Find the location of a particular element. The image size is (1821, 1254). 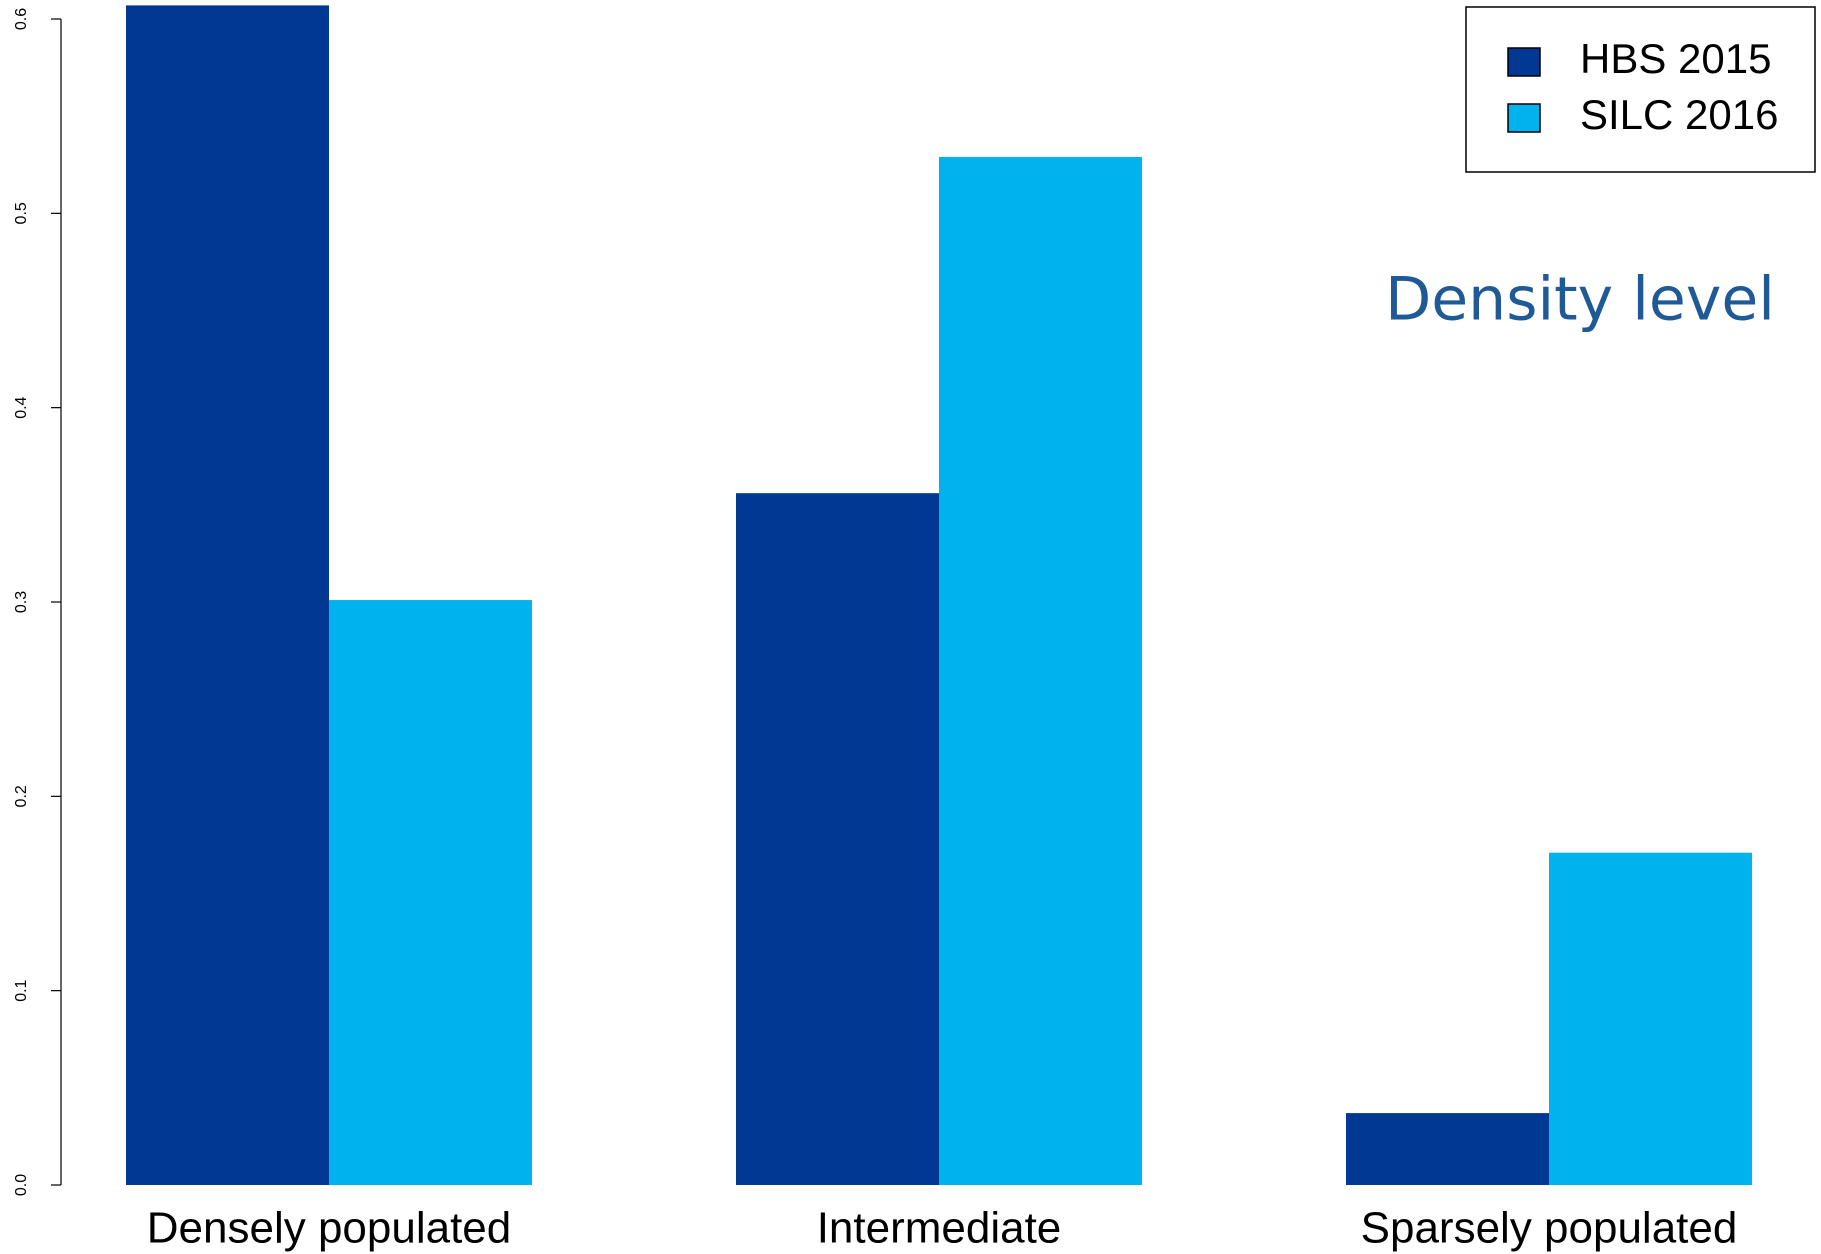

legend-box is located at coordinates (1640, 89).